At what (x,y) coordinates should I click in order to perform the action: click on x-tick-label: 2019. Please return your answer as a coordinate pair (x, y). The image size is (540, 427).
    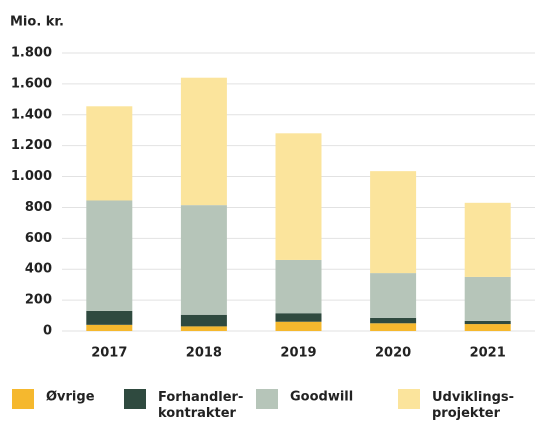
    Looking at the image, I should click on (298, 353).